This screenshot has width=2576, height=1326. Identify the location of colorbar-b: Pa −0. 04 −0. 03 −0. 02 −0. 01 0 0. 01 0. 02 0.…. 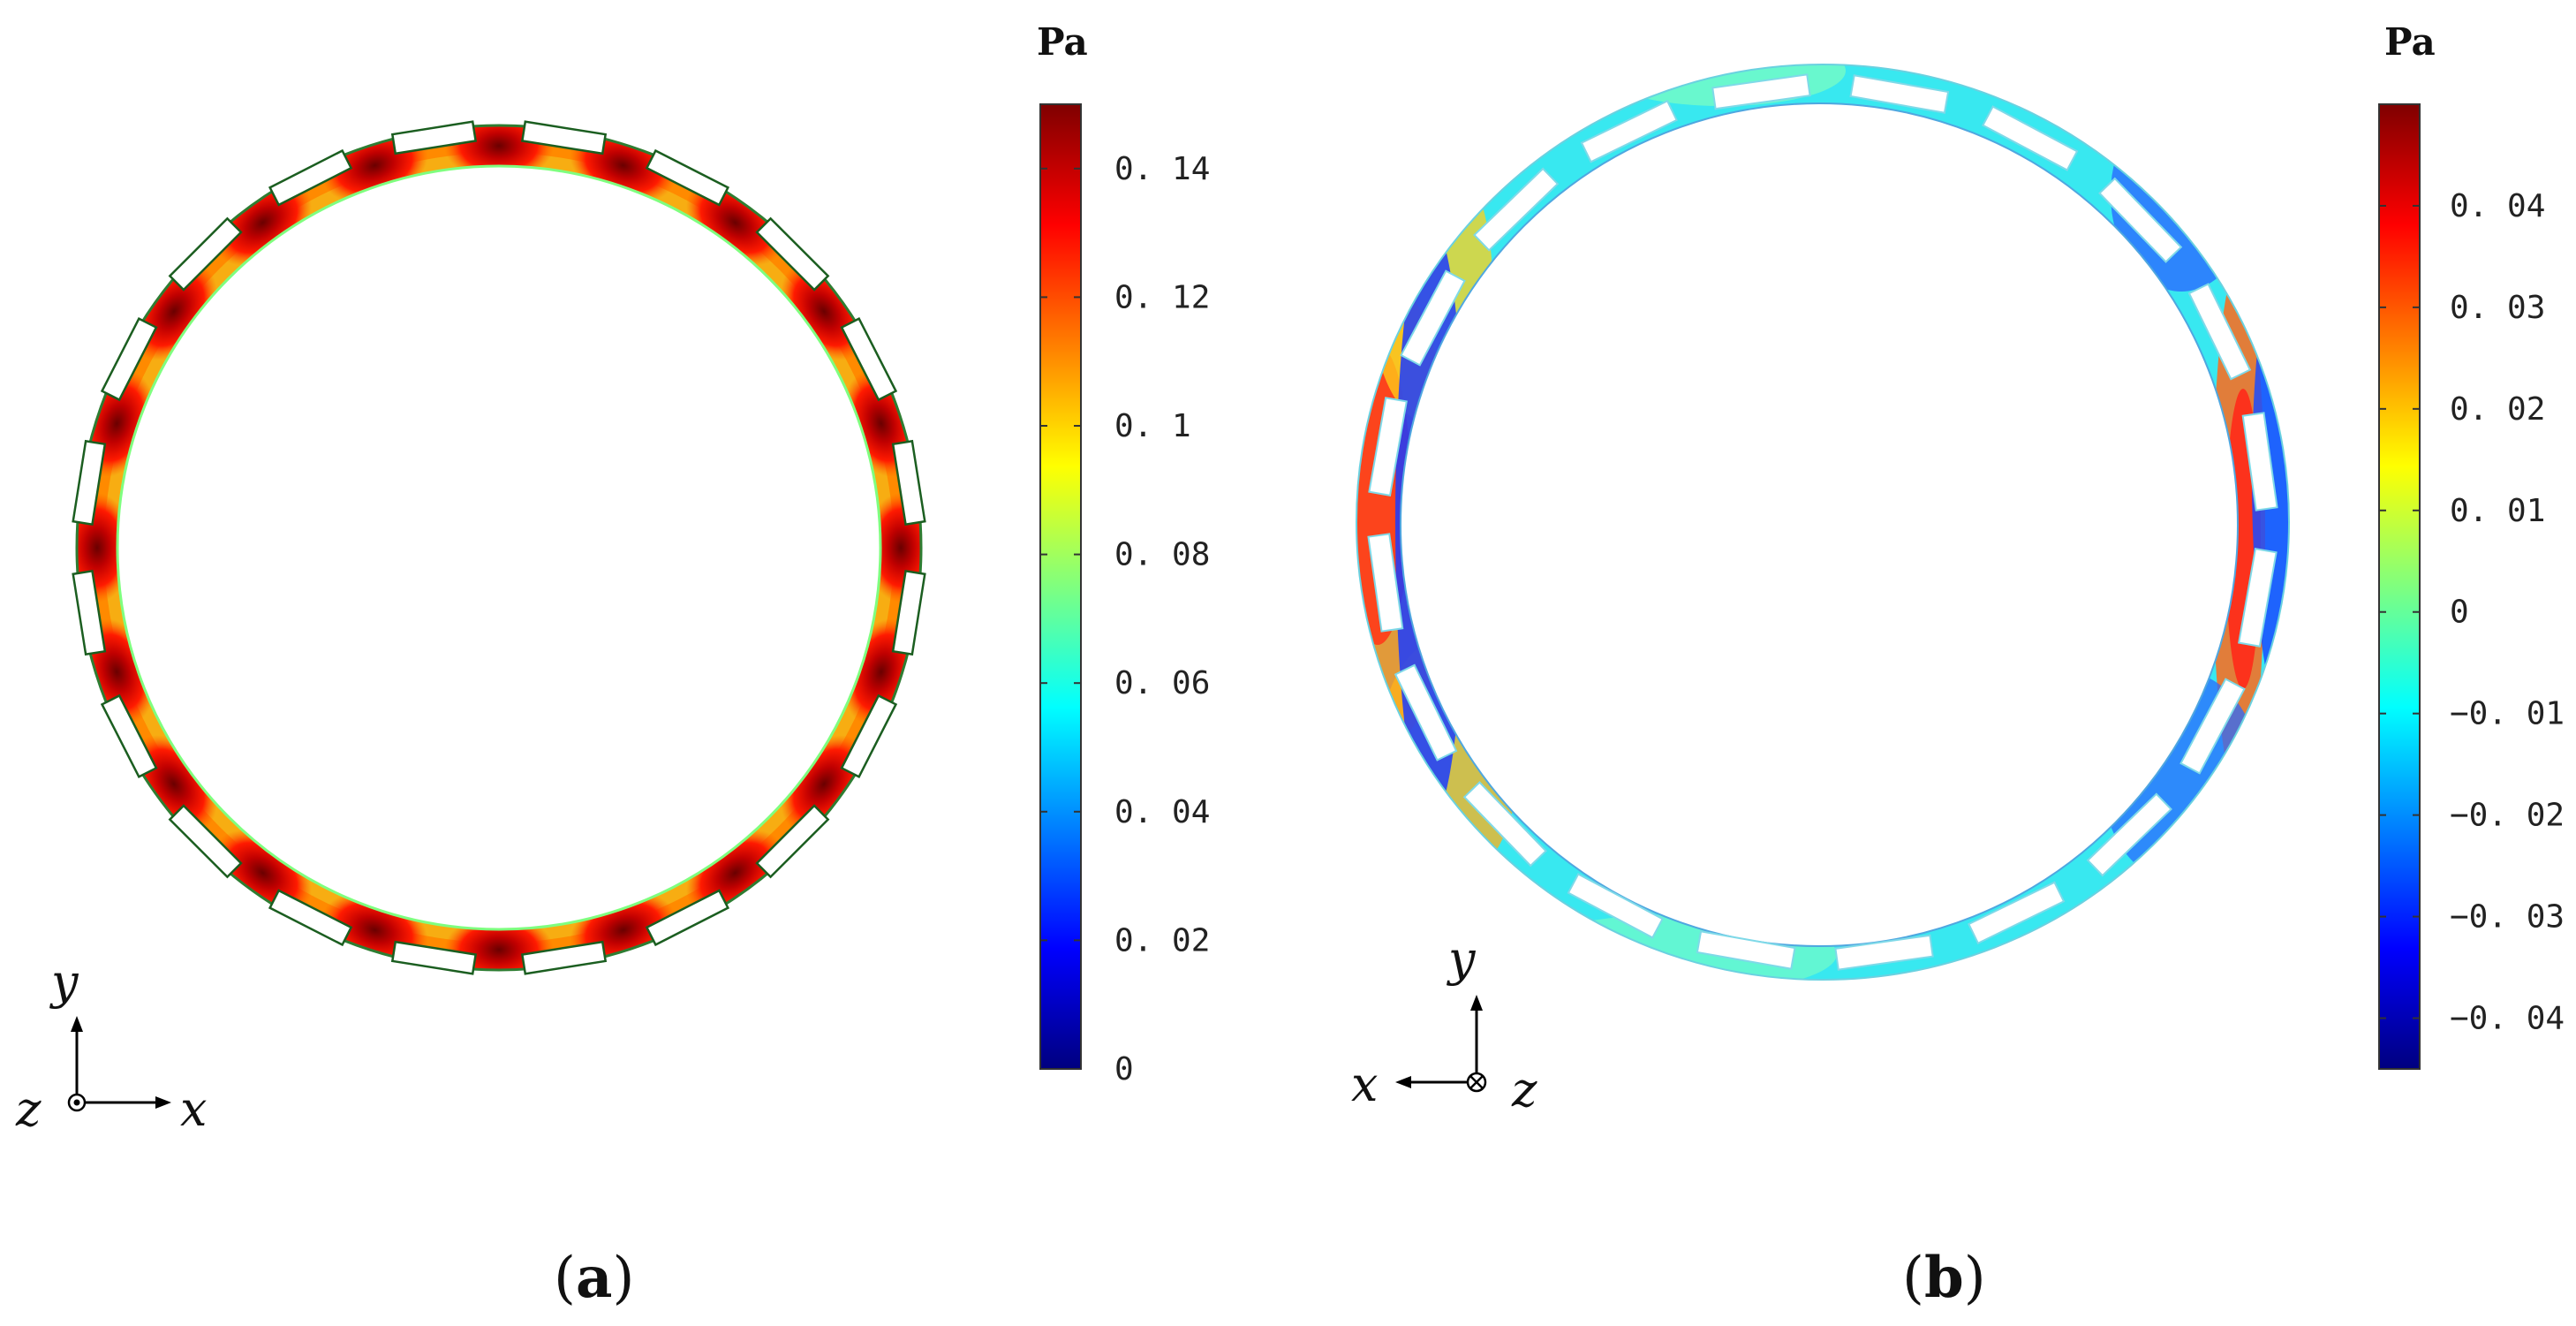
(2472, 545).